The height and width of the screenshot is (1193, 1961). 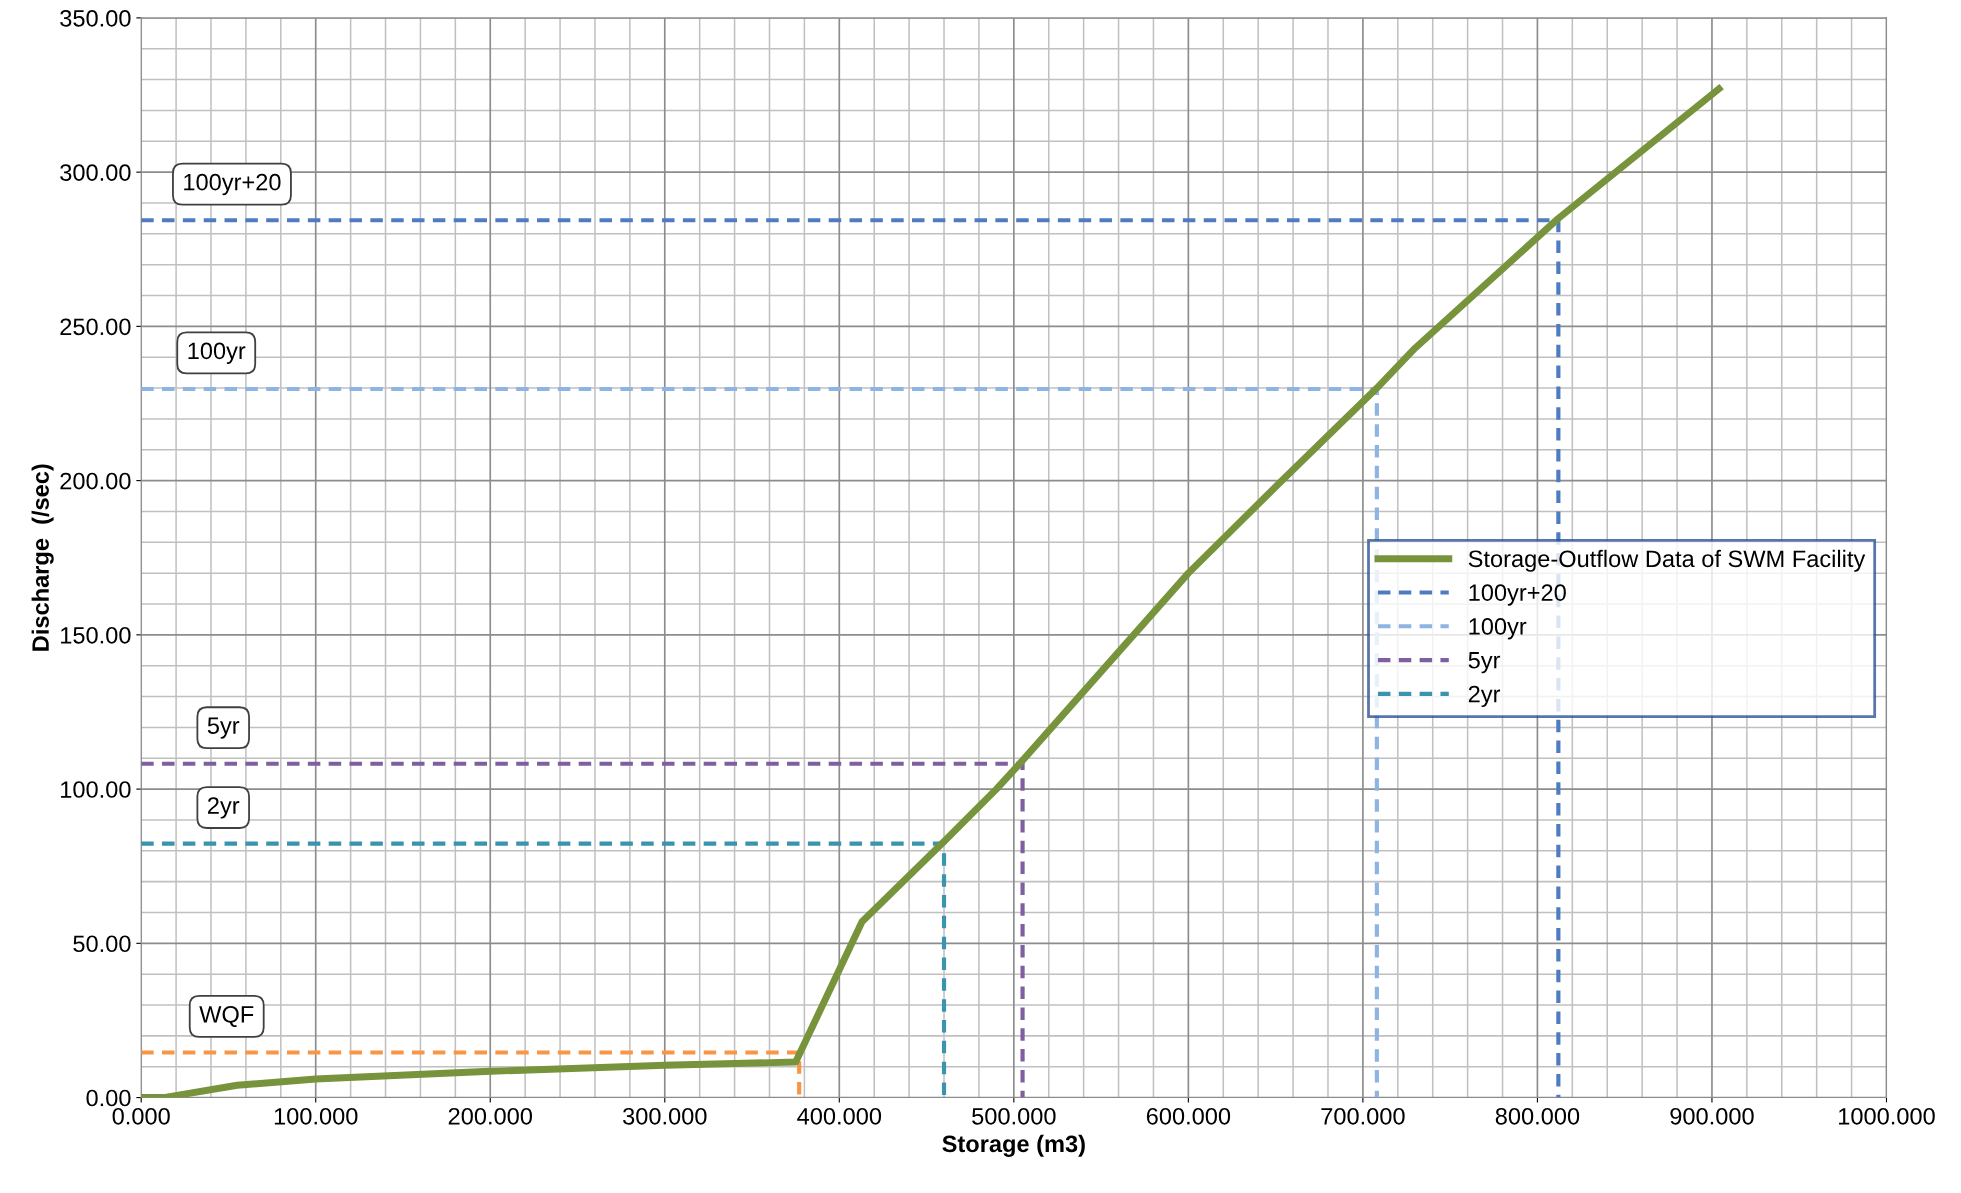 I want to click on y-tick-label: 150.00, so click(x=96, y=635).